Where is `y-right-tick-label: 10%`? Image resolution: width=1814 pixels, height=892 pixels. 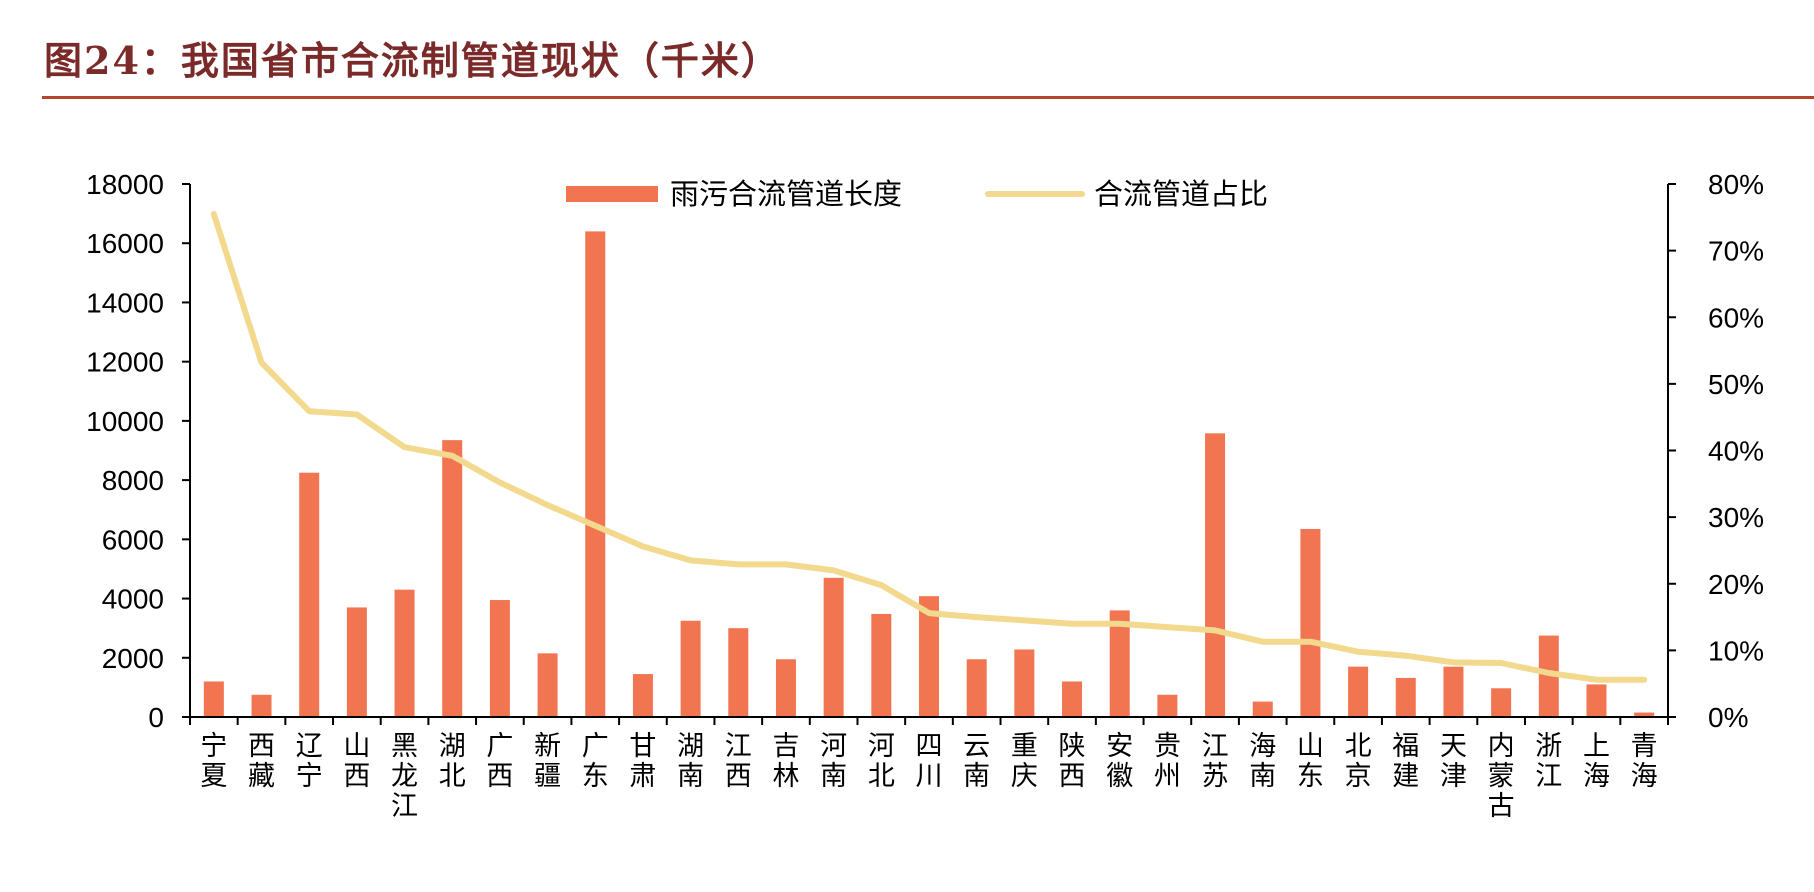 y-right-tick-label: 10% is located at coordinates (1736, 650).